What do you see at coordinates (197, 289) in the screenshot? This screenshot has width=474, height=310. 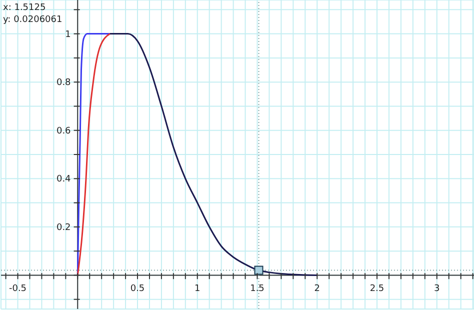 I see `x-tick-label: 1` at bounding box center [197, 289].